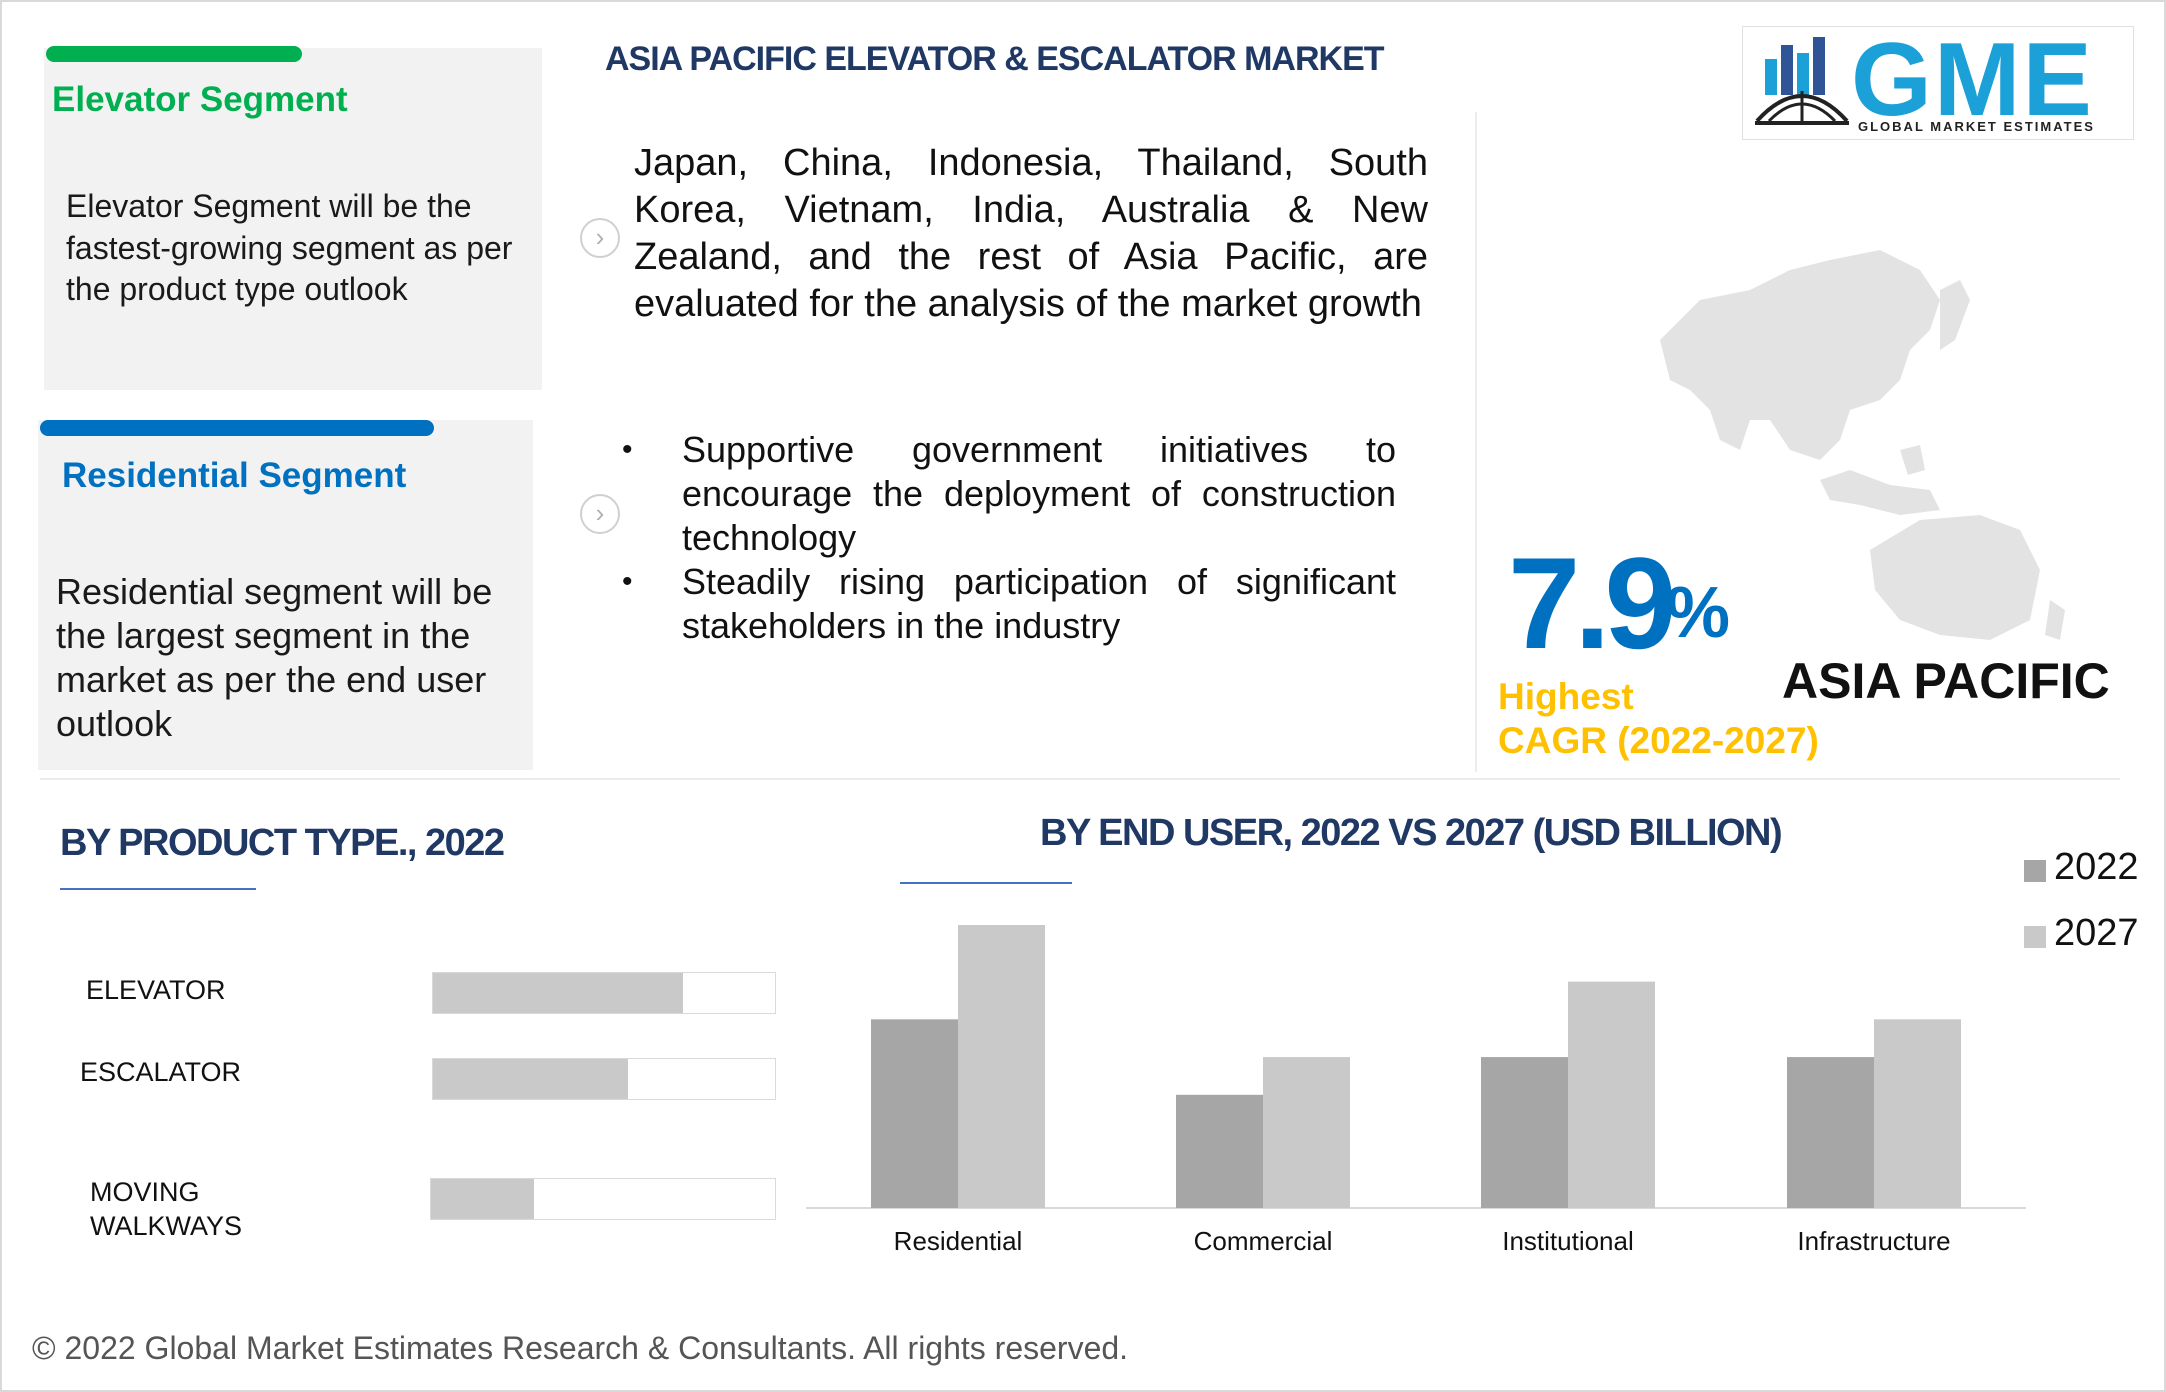 Image resolution: width=2166 pixels, height=1392 pixels. Describe the element at coordinates (2035, 871) in the screenshot. I see `legend-swatch-2022` at that location.